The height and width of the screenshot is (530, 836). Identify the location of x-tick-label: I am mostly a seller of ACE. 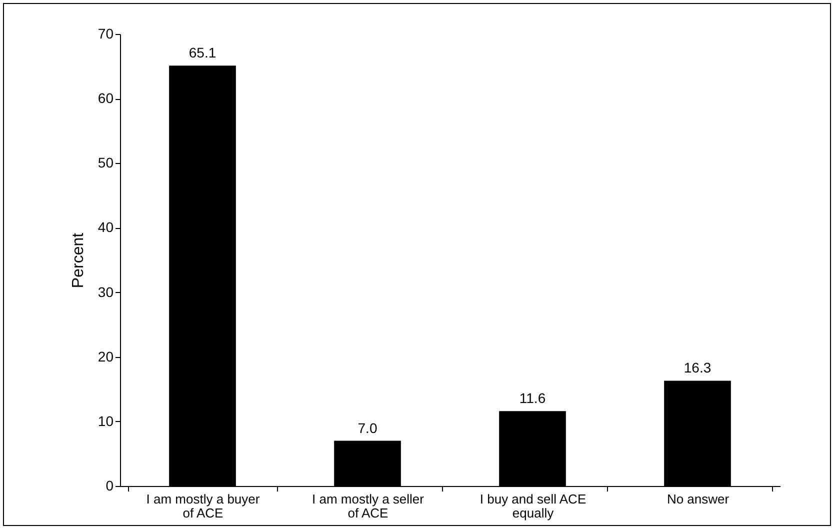
(368, 506).